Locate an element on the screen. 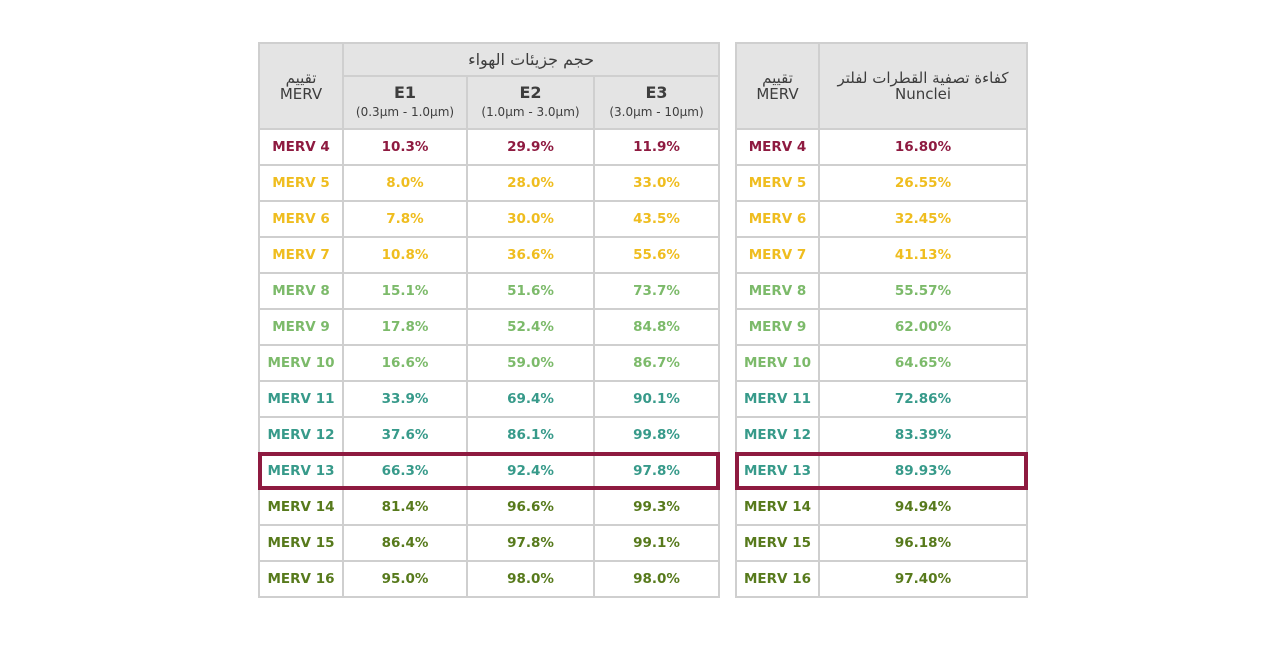 The height and width of the screenshot is (664, 1284). value-cell: 55.6% is located at coordinates (656, 255).